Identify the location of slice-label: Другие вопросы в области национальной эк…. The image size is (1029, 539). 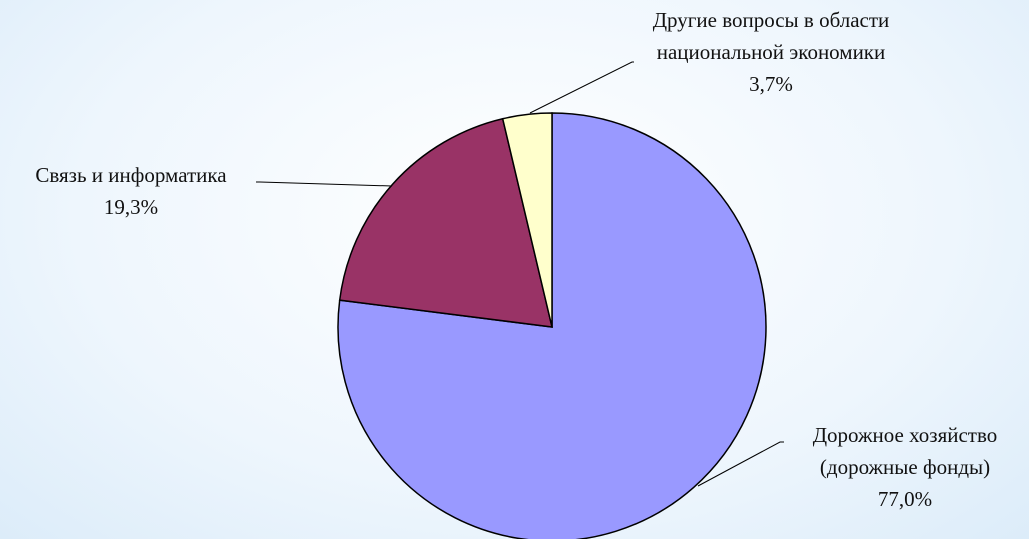
(771, 52).